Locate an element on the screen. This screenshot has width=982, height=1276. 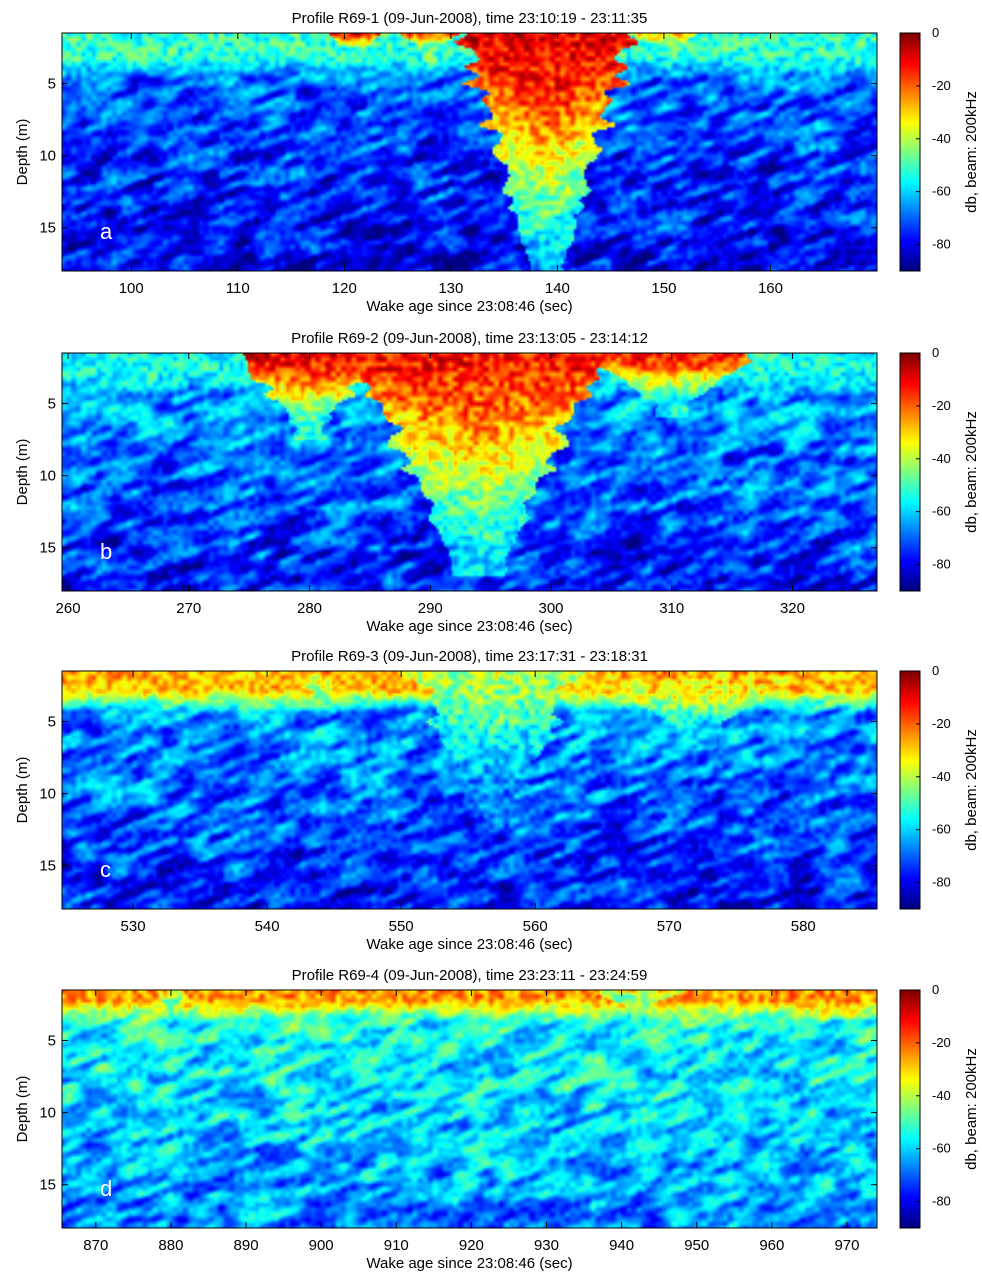
x-tick-label: 580 is located at coordinates (803, 926).